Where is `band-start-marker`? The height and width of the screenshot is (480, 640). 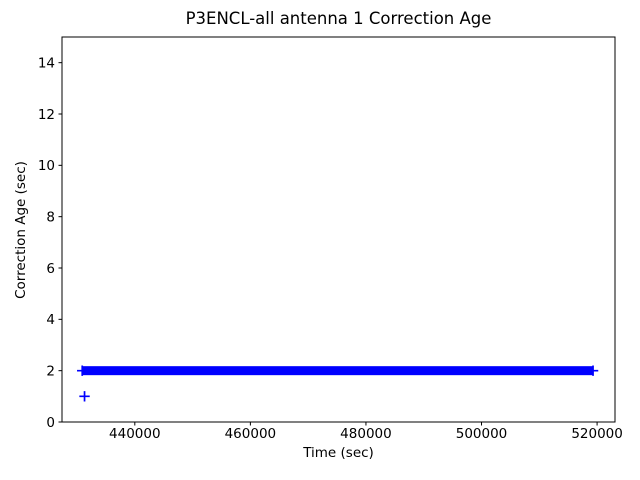 band-start-marker is located at coordinates (82, 370).